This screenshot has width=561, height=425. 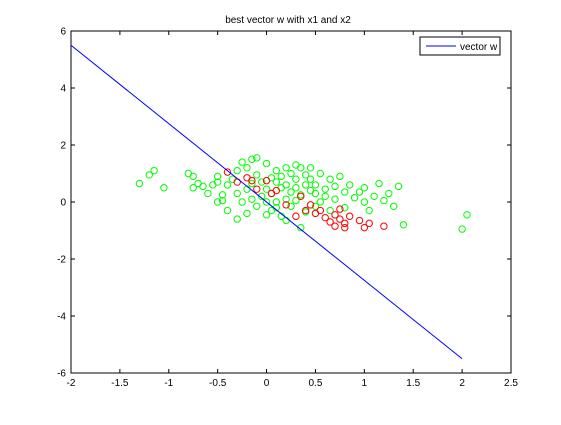 I want to click on x-tick-label: -2, so click(x=71, y=383).